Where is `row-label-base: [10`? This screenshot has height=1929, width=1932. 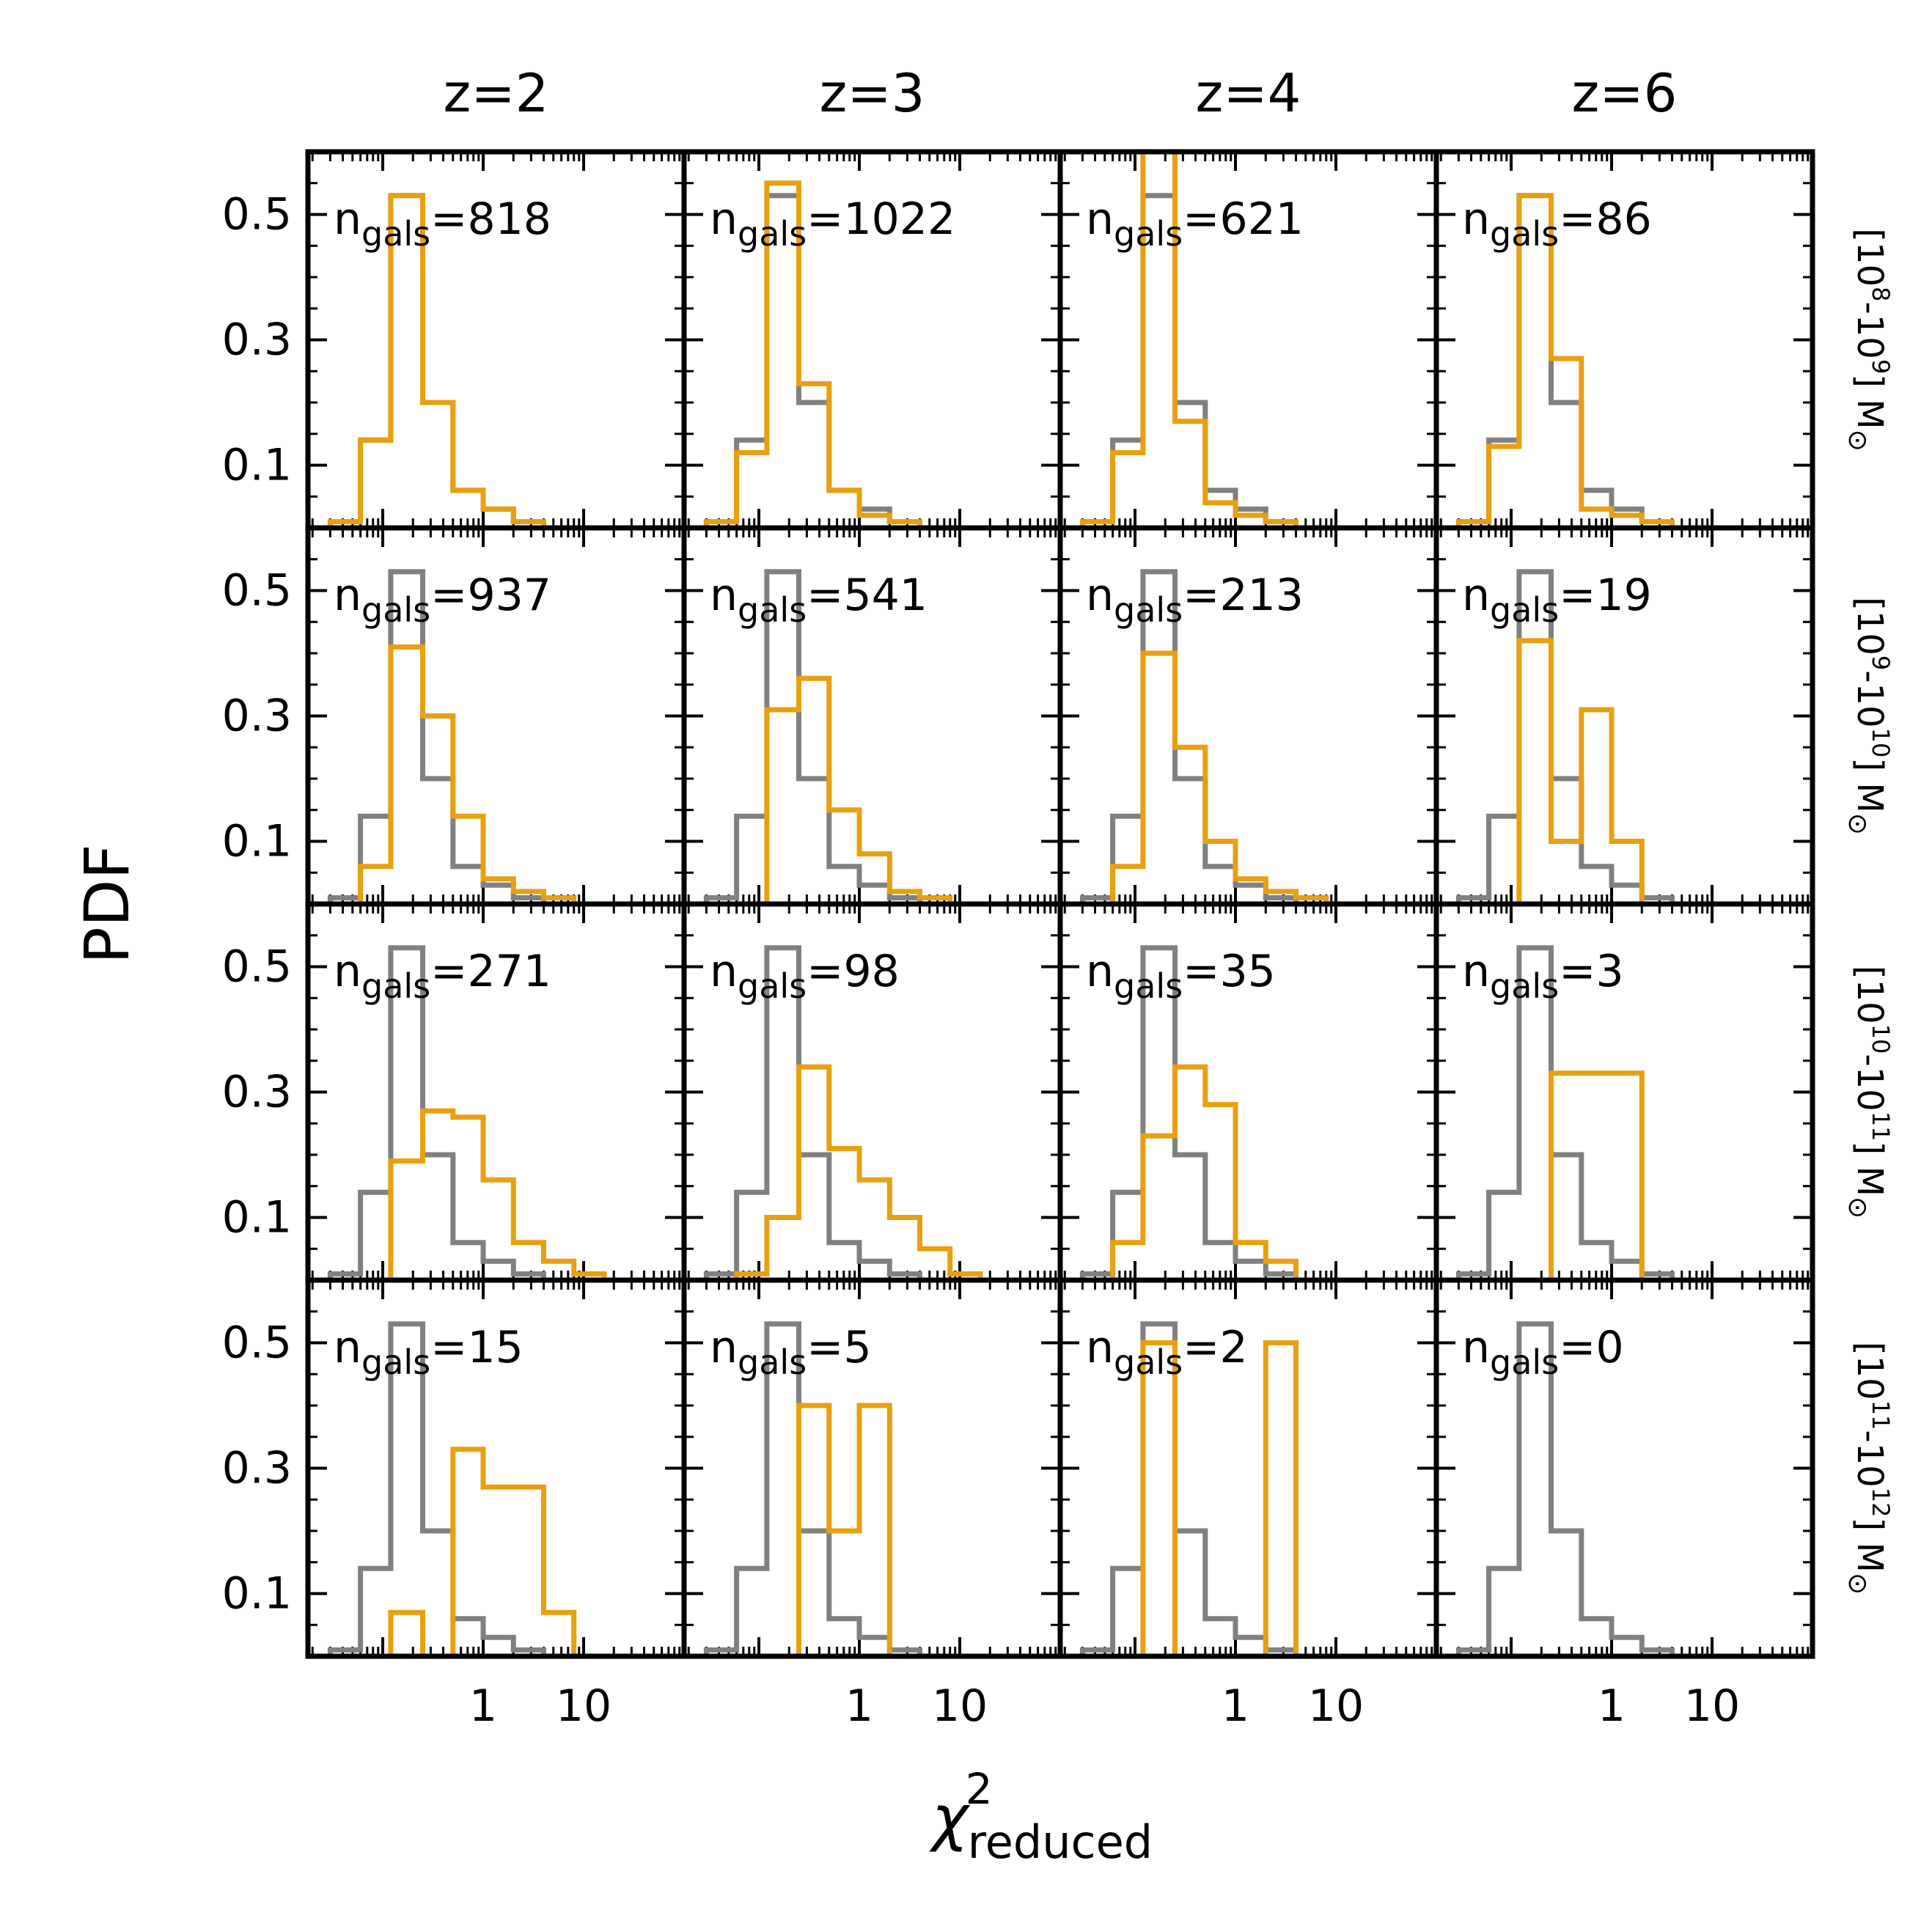
row-label-base: [10 is located at coordinates (1869, 1371).